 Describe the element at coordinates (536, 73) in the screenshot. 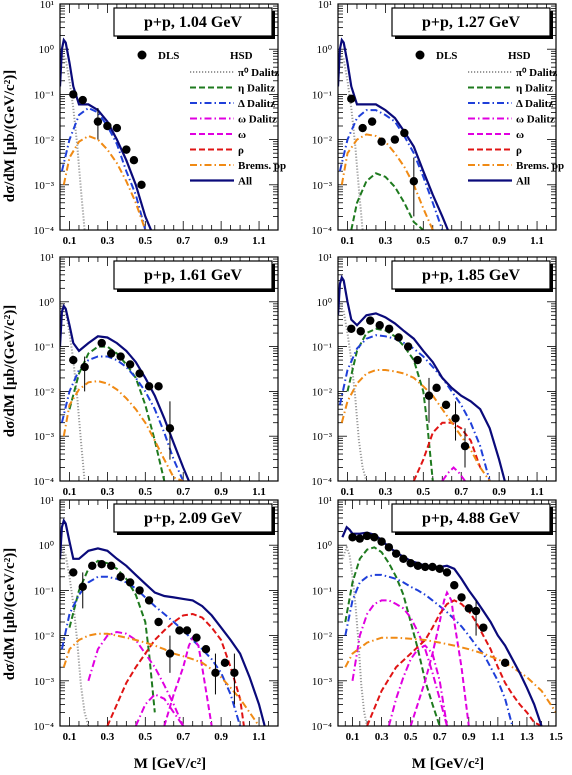

I see `legend-label-pi0: π⁰ Dalitz` at that location.